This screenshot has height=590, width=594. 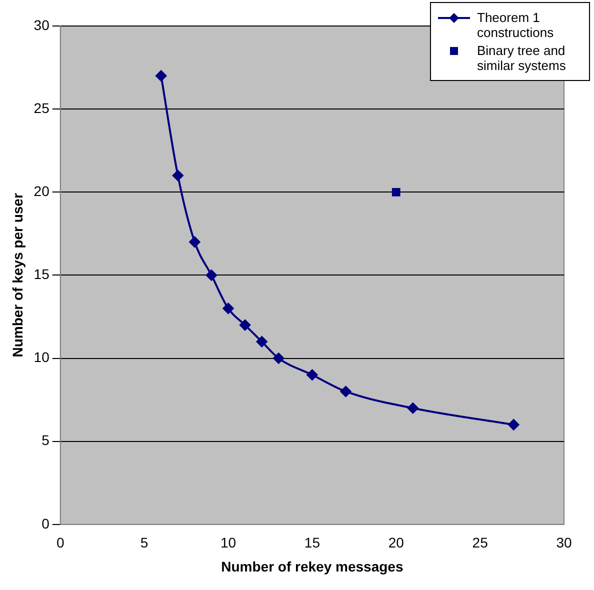 I want to click on y-axis-title: Number of keys per user, so click(x=17, y=275).